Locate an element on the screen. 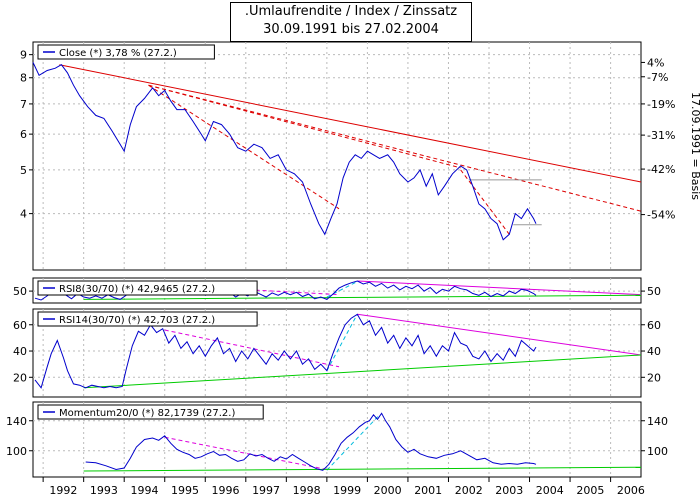  right-tick-label: 4% is located at coordinates (655, 62).